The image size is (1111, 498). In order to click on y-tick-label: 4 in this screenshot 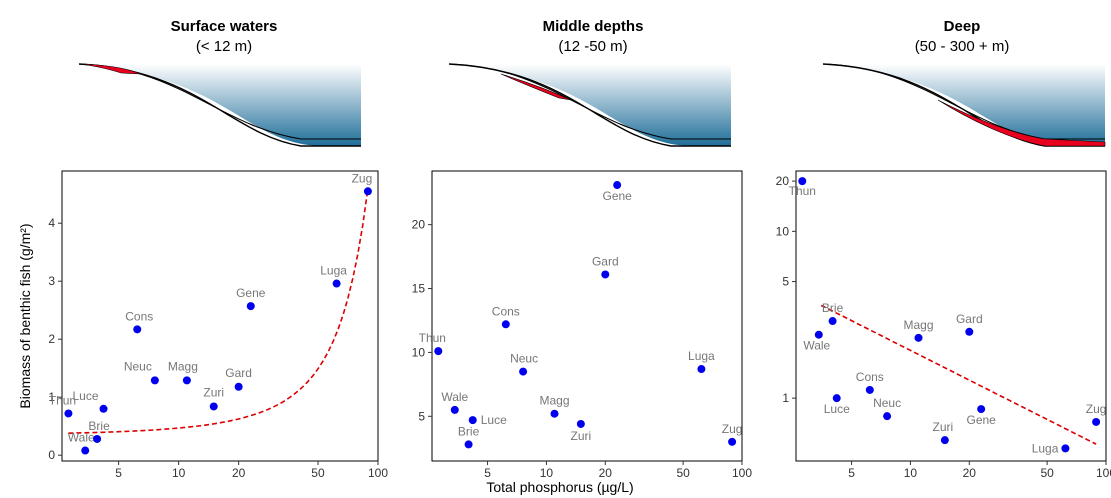, I will do `click(51, 223)`.